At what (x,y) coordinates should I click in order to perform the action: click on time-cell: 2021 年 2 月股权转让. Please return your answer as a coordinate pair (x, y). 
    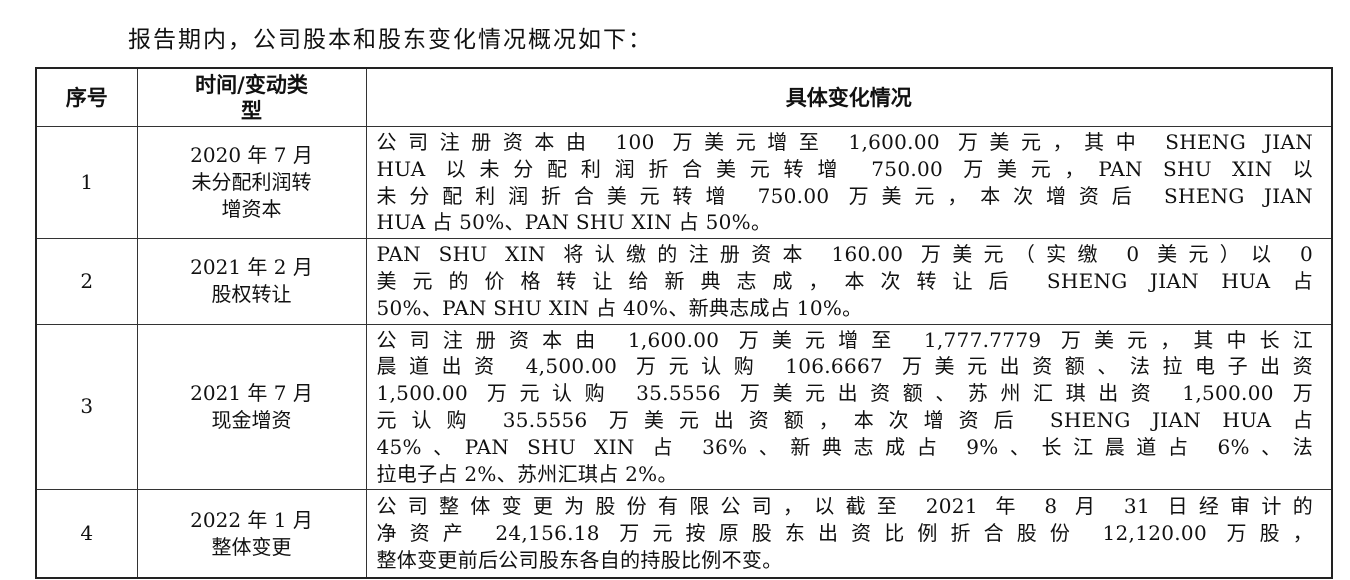
    Looking at the image, I should click on (251, 281).